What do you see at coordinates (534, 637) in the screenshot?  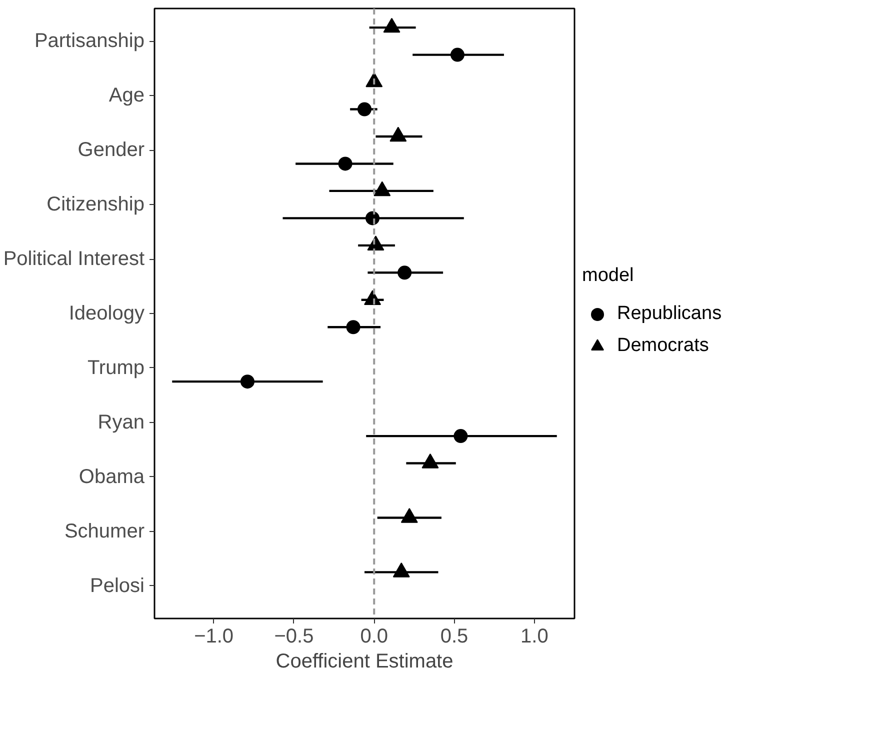 I see `x-tick-label: 1.0` at bounding box center [534, 637].